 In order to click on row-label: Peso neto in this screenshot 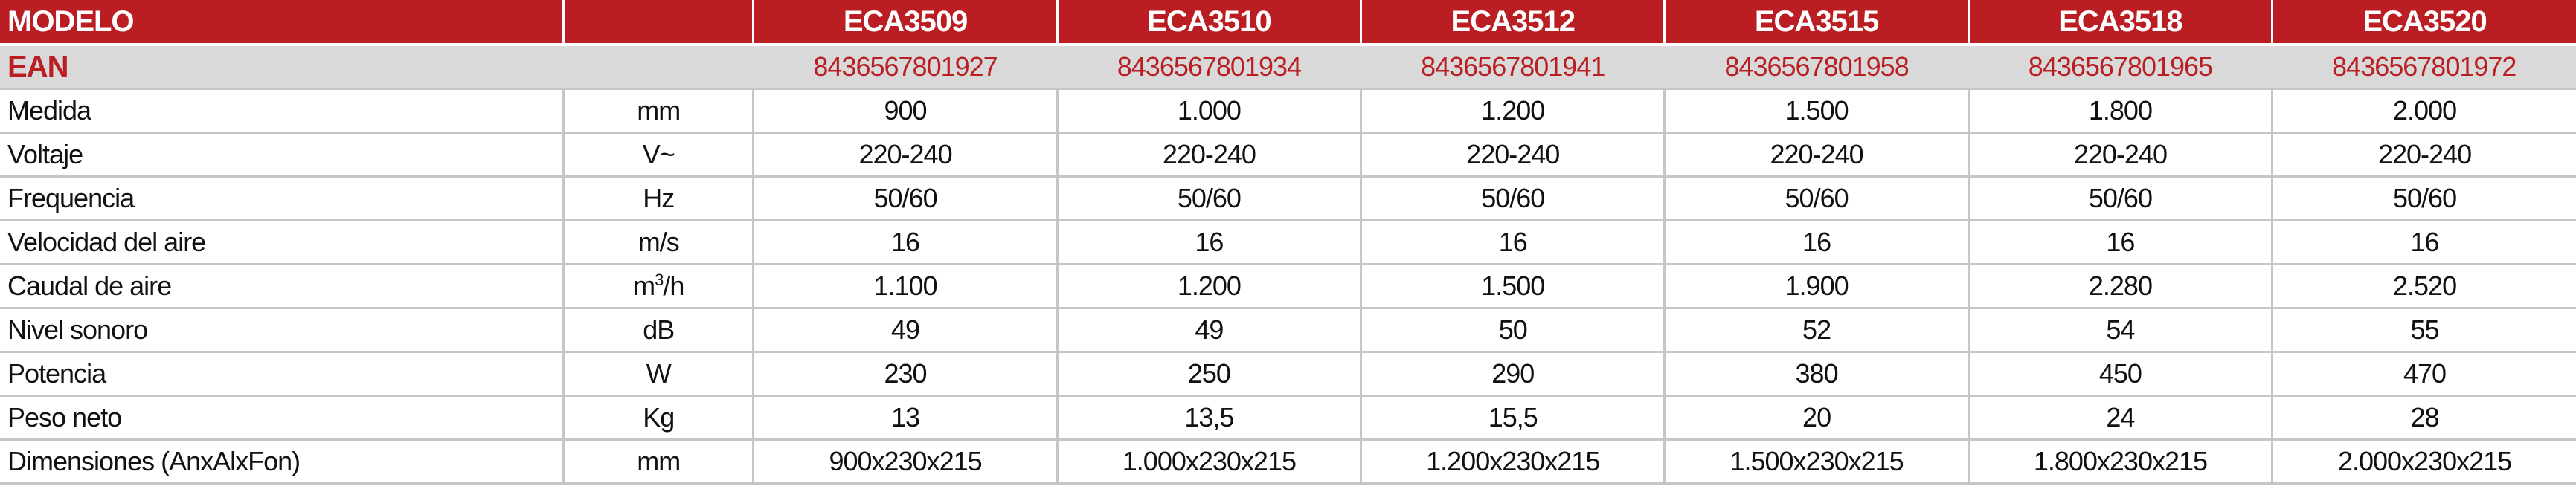, I will do `click(282, 418)`.